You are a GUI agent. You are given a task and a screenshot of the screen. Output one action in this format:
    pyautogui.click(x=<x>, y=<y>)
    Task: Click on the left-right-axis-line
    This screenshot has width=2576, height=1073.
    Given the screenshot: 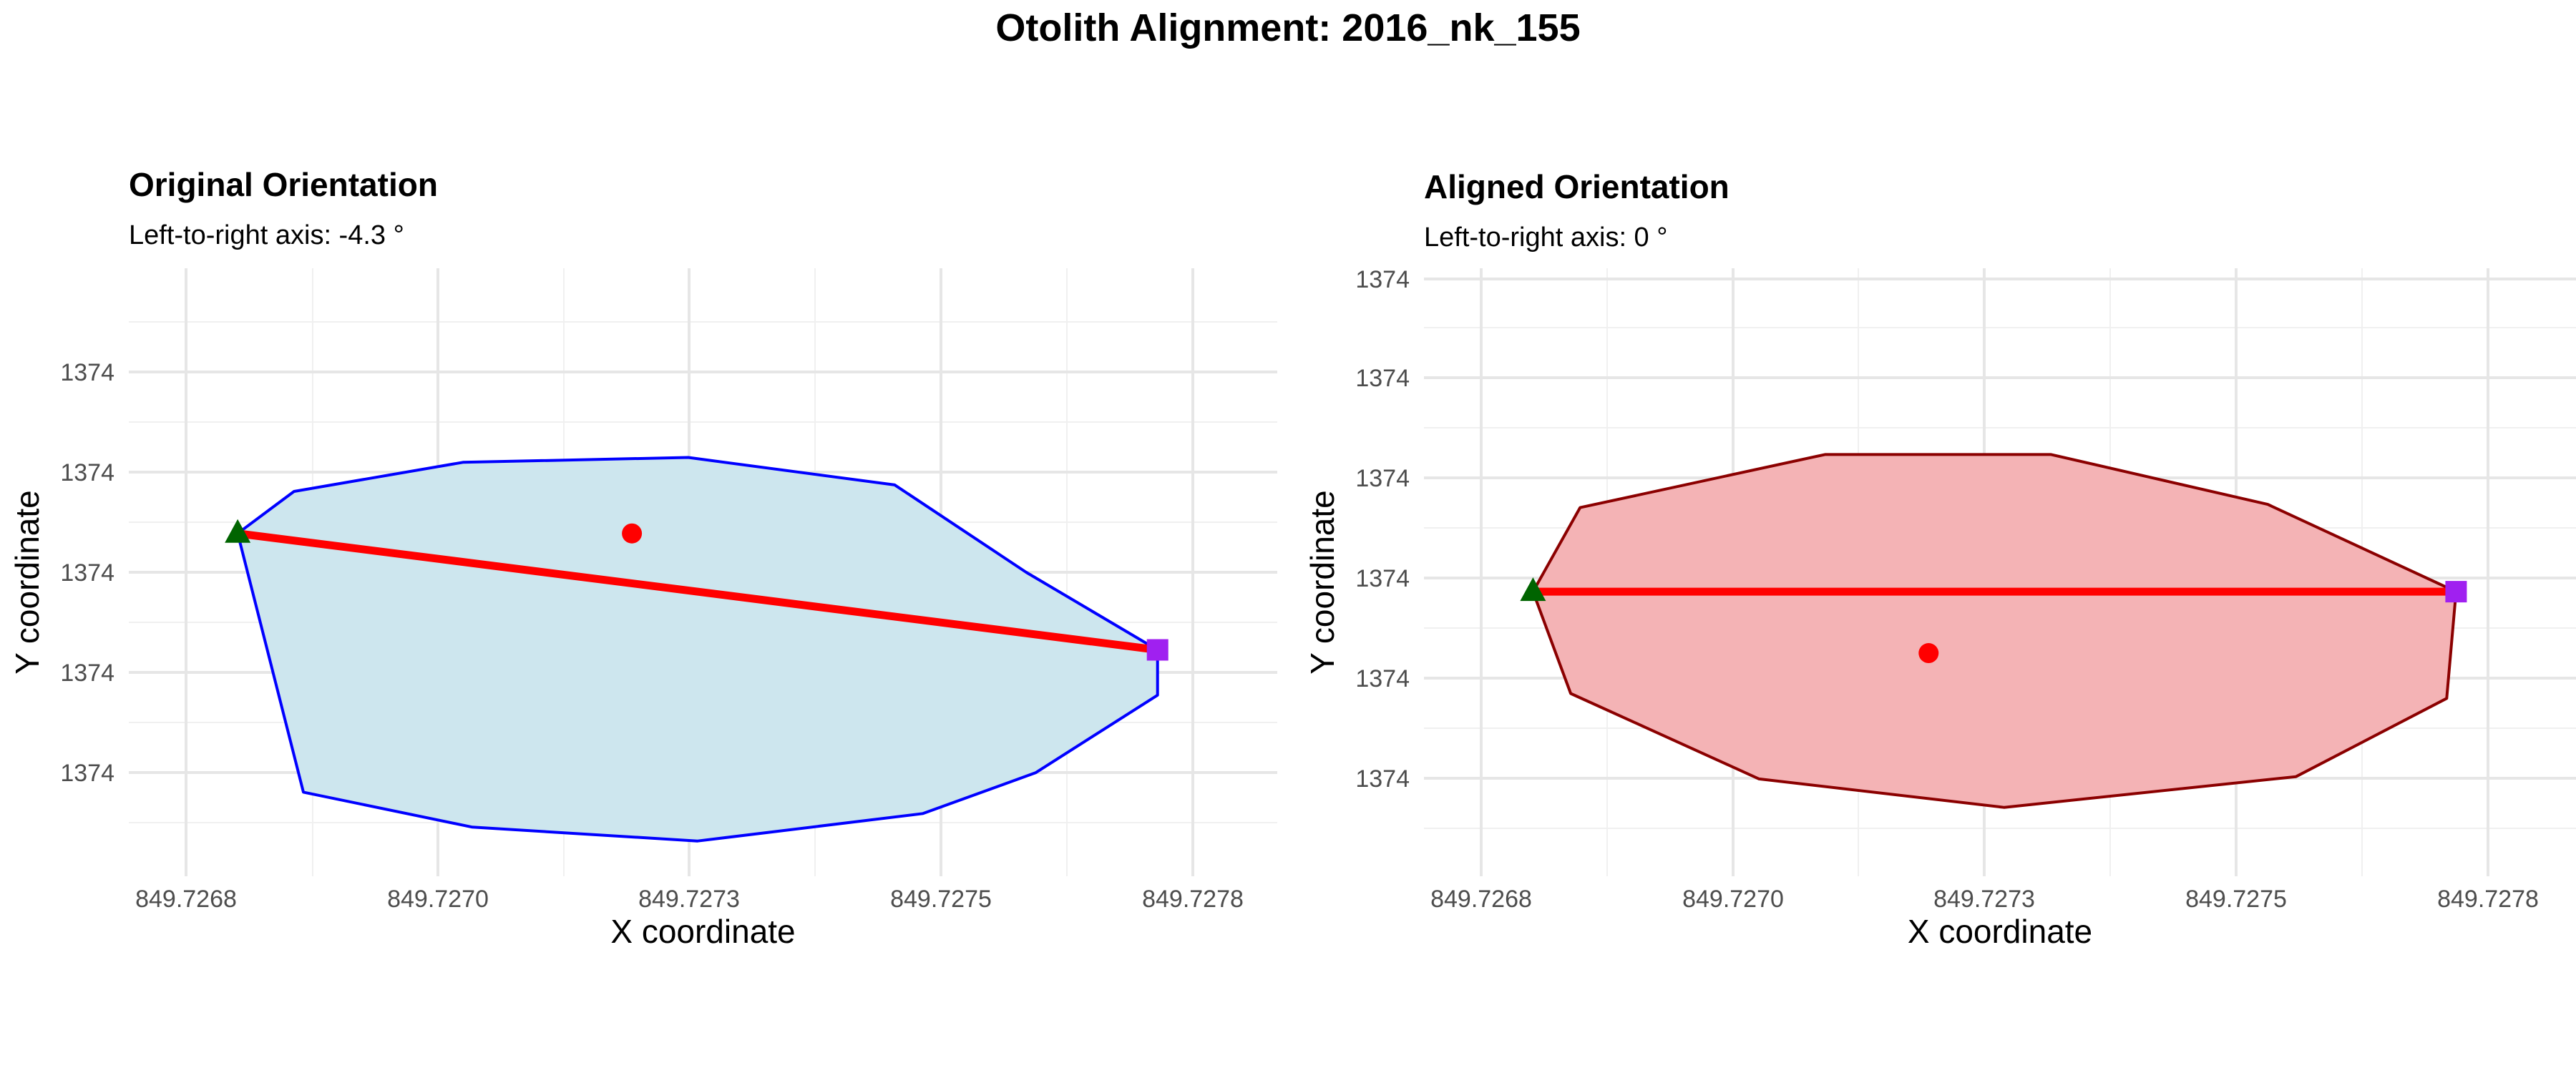 What is the action you would take?
    pyautogui.click(x=697, y=591)
    